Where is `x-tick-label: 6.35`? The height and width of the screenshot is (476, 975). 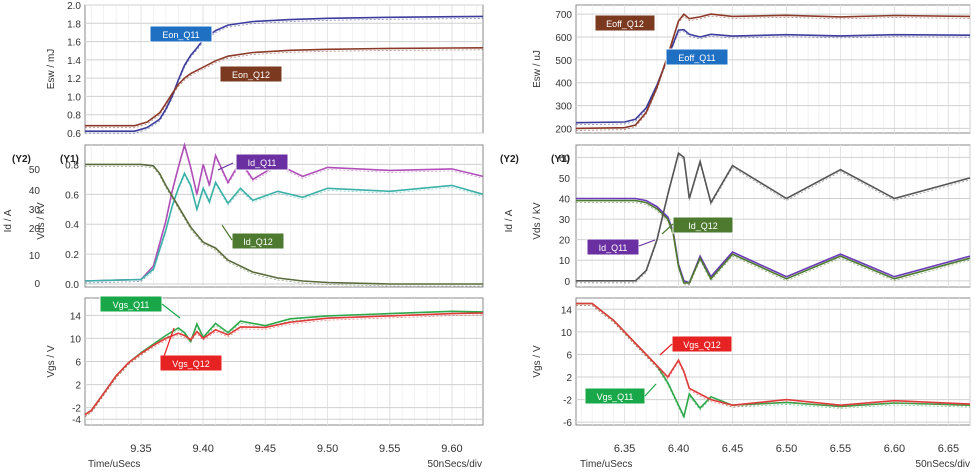 x-tick-label: 6.35 is located at coordinates (624, 449).